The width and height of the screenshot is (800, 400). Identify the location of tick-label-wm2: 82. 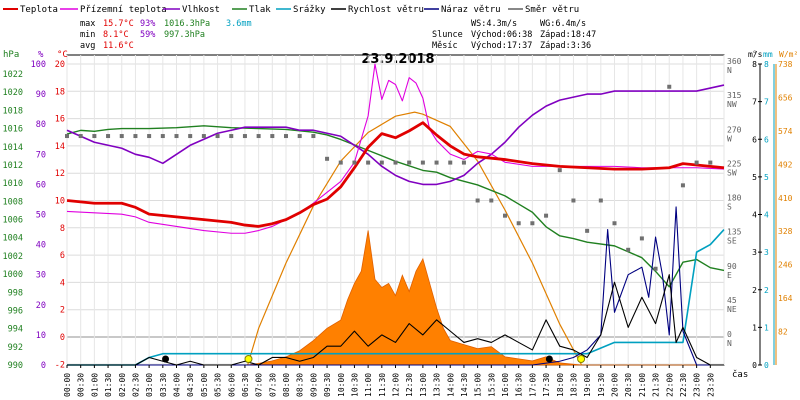
(783, 332).